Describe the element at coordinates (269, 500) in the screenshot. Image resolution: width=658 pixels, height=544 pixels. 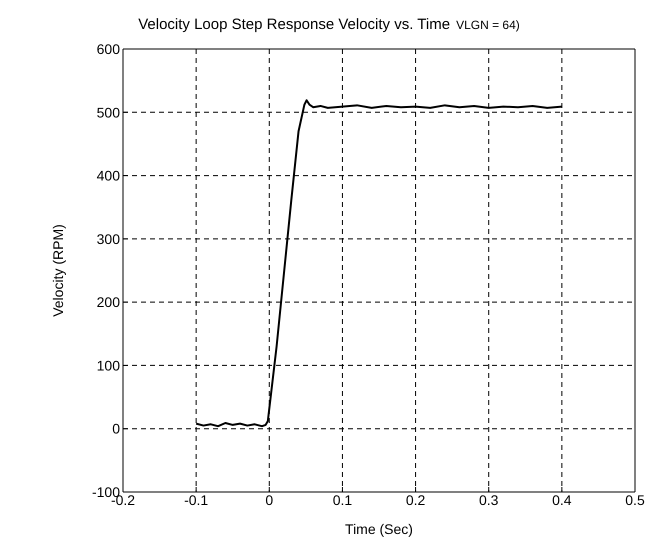
I see `x-tick-label: 0` at that location.